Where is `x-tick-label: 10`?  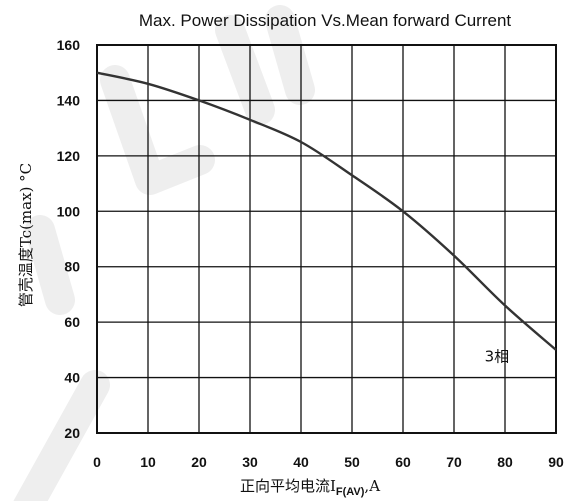
x-tick-label: 10 is located at coordinates (148, 462).